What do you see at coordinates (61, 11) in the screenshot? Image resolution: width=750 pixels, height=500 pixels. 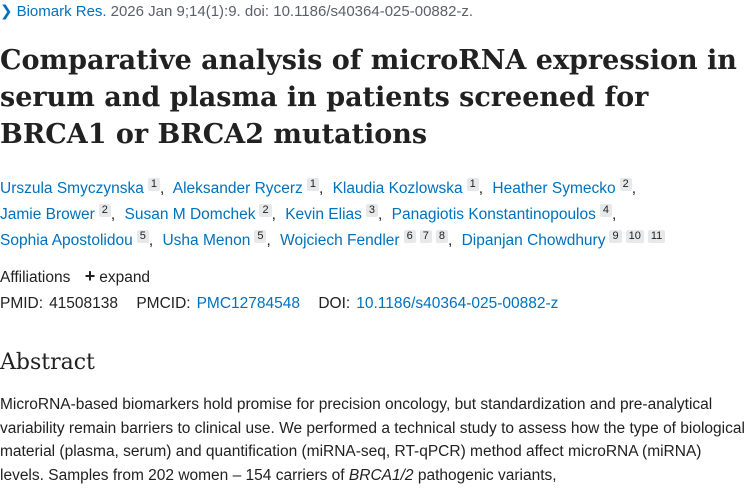 I see `journal-link: Biomark Res.` at bounding box center [61, 11].